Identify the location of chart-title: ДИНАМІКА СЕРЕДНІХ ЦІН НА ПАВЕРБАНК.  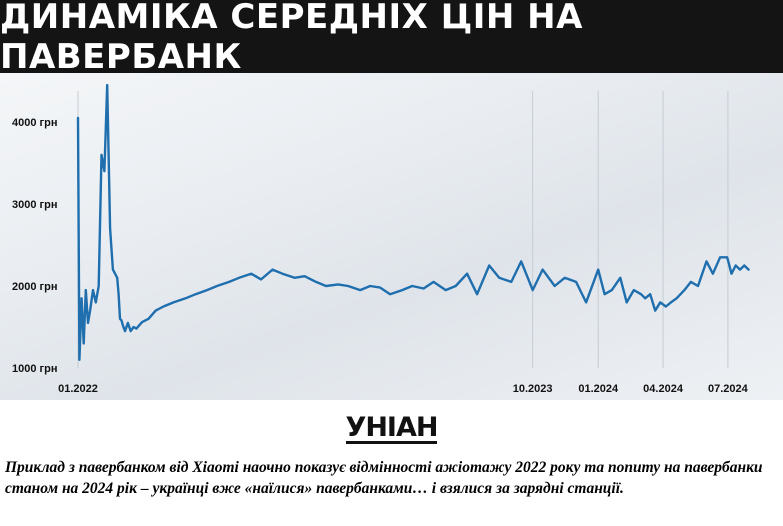
(291, 38).